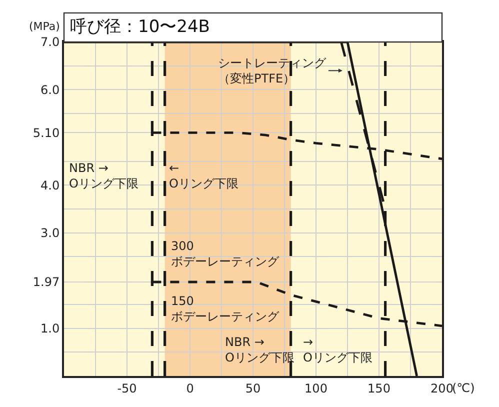  What do you see at coordinates (50, 42) in the screenshot?
I see `y-tick-label: 7.0` at bounding box center [50, 42].